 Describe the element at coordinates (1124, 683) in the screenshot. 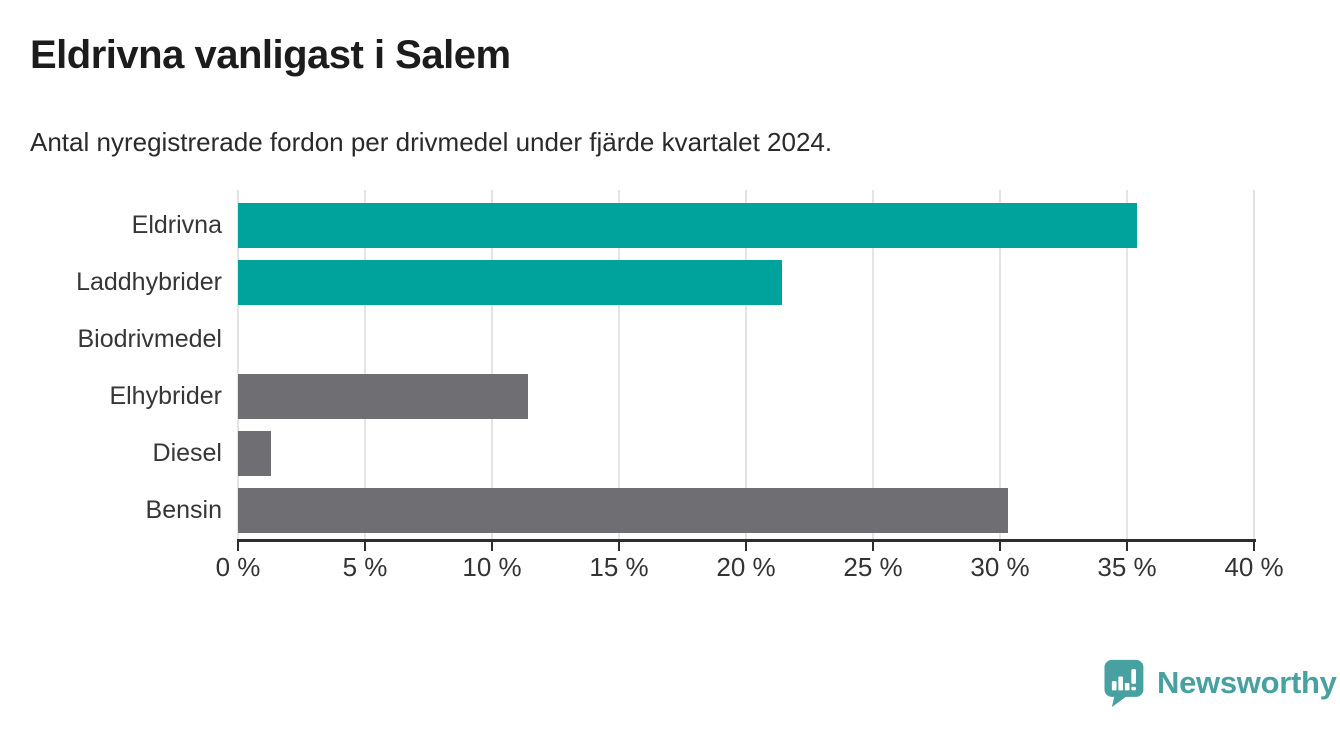

I see `newsworthy-bubble-icon` at that location.